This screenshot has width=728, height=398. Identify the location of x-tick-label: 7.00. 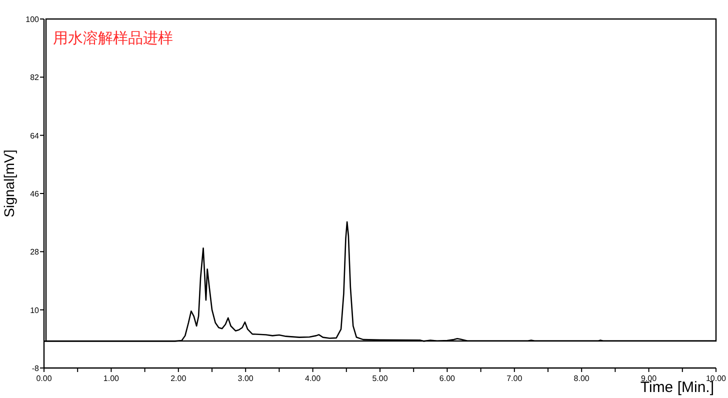
(514, 378).